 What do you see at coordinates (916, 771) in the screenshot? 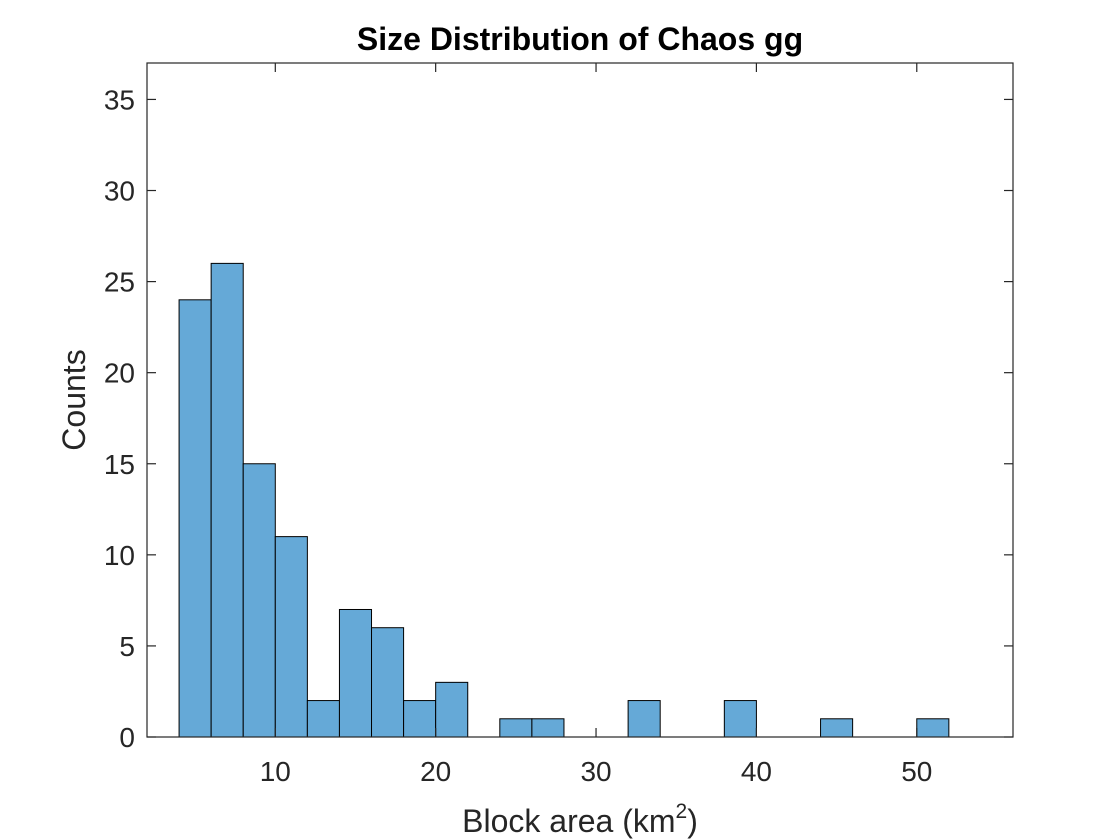
I see `x-tick-label-50: 50` at bounding box center [916, 771].